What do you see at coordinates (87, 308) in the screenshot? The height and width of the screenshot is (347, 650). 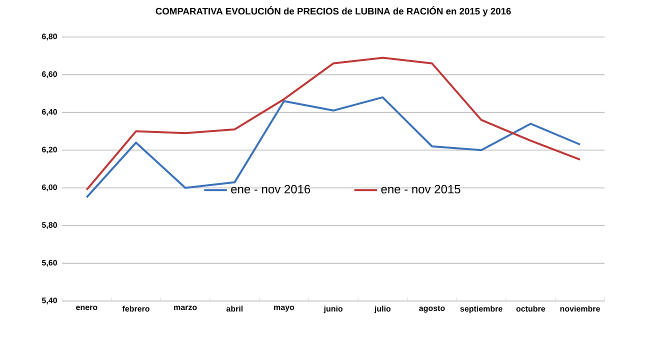 I see `x-tick-label: enero` at bounding box center [87, 308].